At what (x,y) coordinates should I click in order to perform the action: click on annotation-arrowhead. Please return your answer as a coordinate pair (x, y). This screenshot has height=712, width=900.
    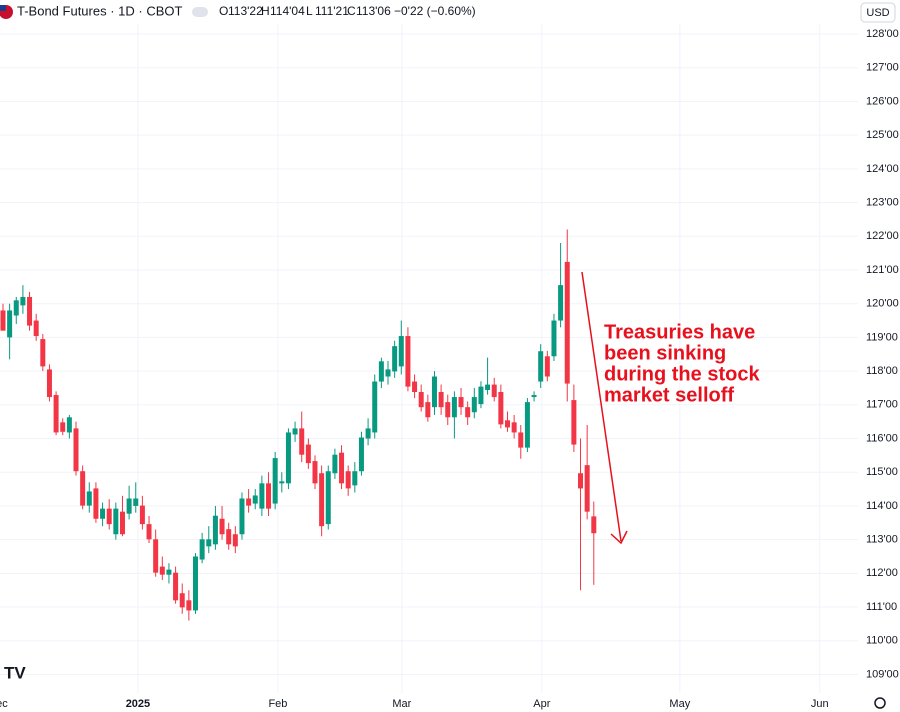
    Looking at the image, I should click on (619, 537).